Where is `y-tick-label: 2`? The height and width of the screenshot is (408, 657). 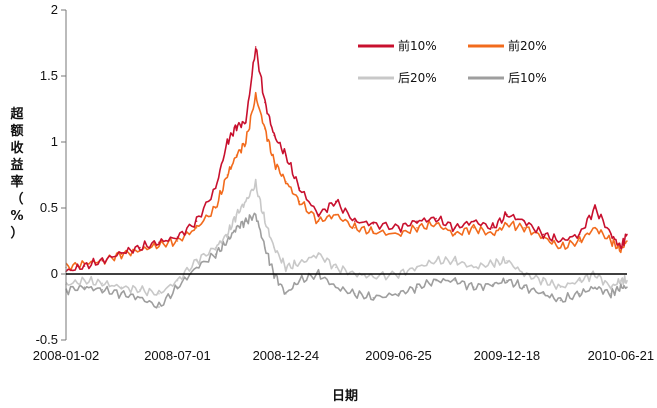
y-tick-label: 2 is located at coordinates (54, 9).